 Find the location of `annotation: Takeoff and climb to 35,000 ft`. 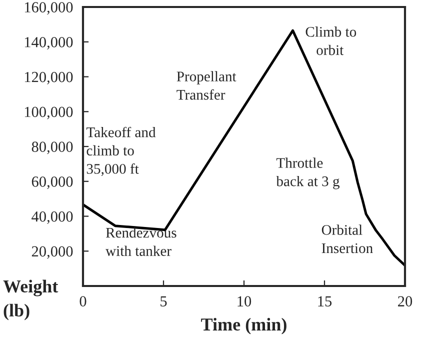

annotation: Takeoff and climb to 35,000 ft is located at coordinates (121, 151).